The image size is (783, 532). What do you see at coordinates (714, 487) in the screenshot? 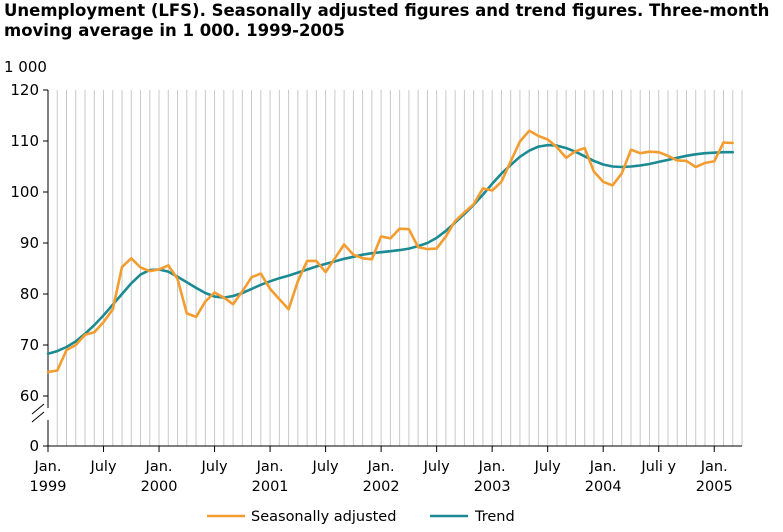
I see `x-tick-year-label: 2005` at bounding box center [714, 487].